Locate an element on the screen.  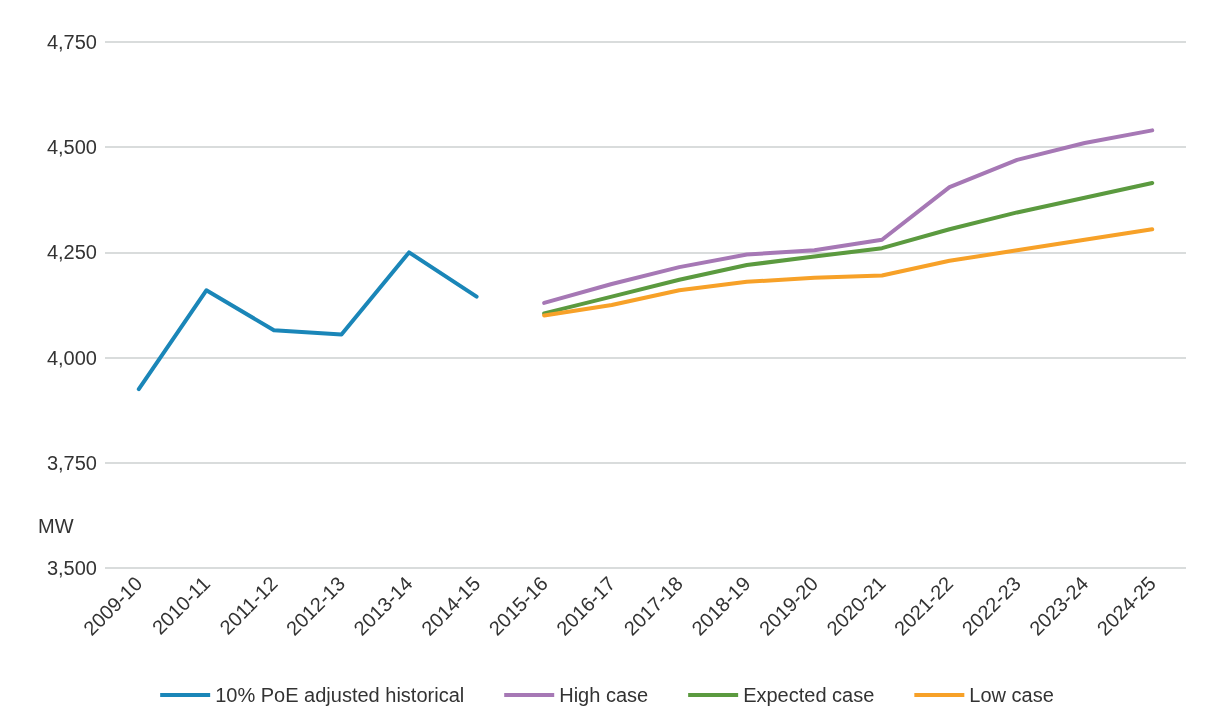
y-axis-title: MW is located at coordinates (56, 526).